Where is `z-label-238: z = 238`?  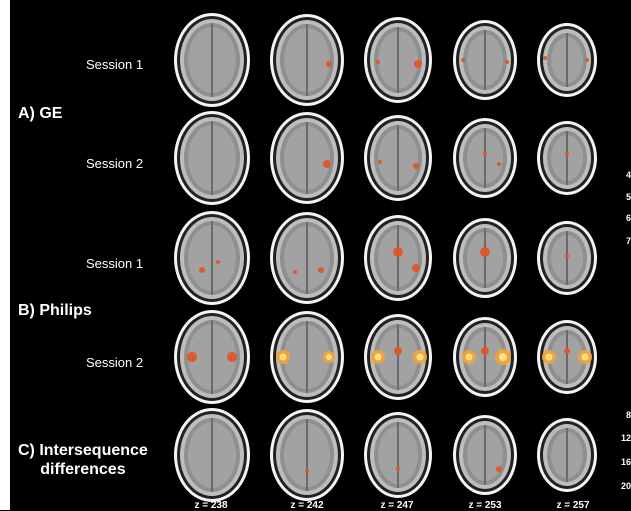 z-label-238: z = 238 is located at coordinates (211, 505).